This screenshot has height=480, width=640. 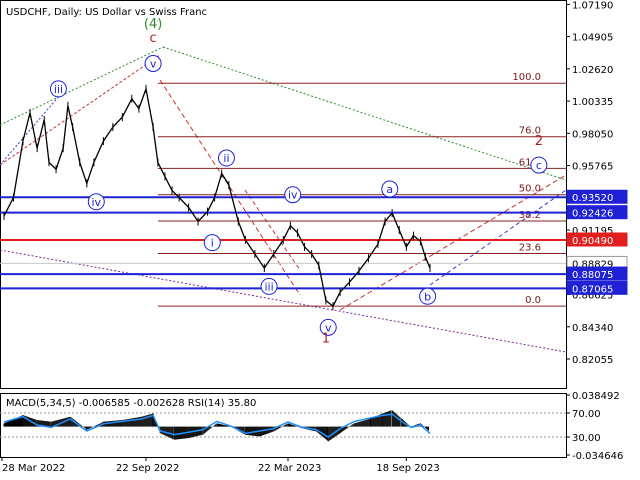 What do you see at coordinates (592, 328) in the screenshot?
I see `price-axis-label: 0.84340` at bounding box center [592, 328].